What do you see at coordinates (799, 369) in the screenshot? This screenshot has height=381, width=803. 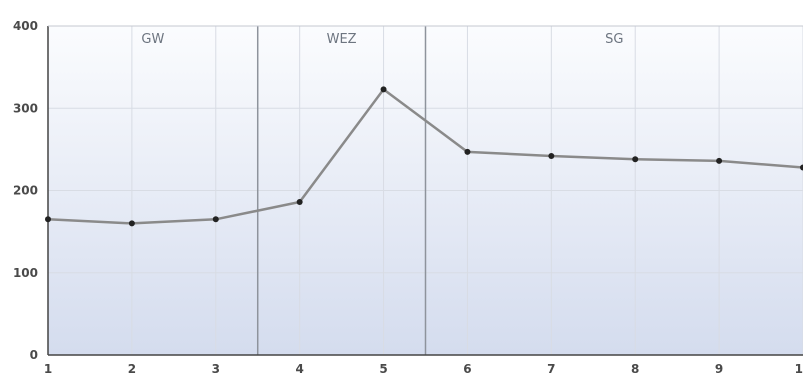 I see `x-tick-label-9: 10` at bounding box center [799, 369].